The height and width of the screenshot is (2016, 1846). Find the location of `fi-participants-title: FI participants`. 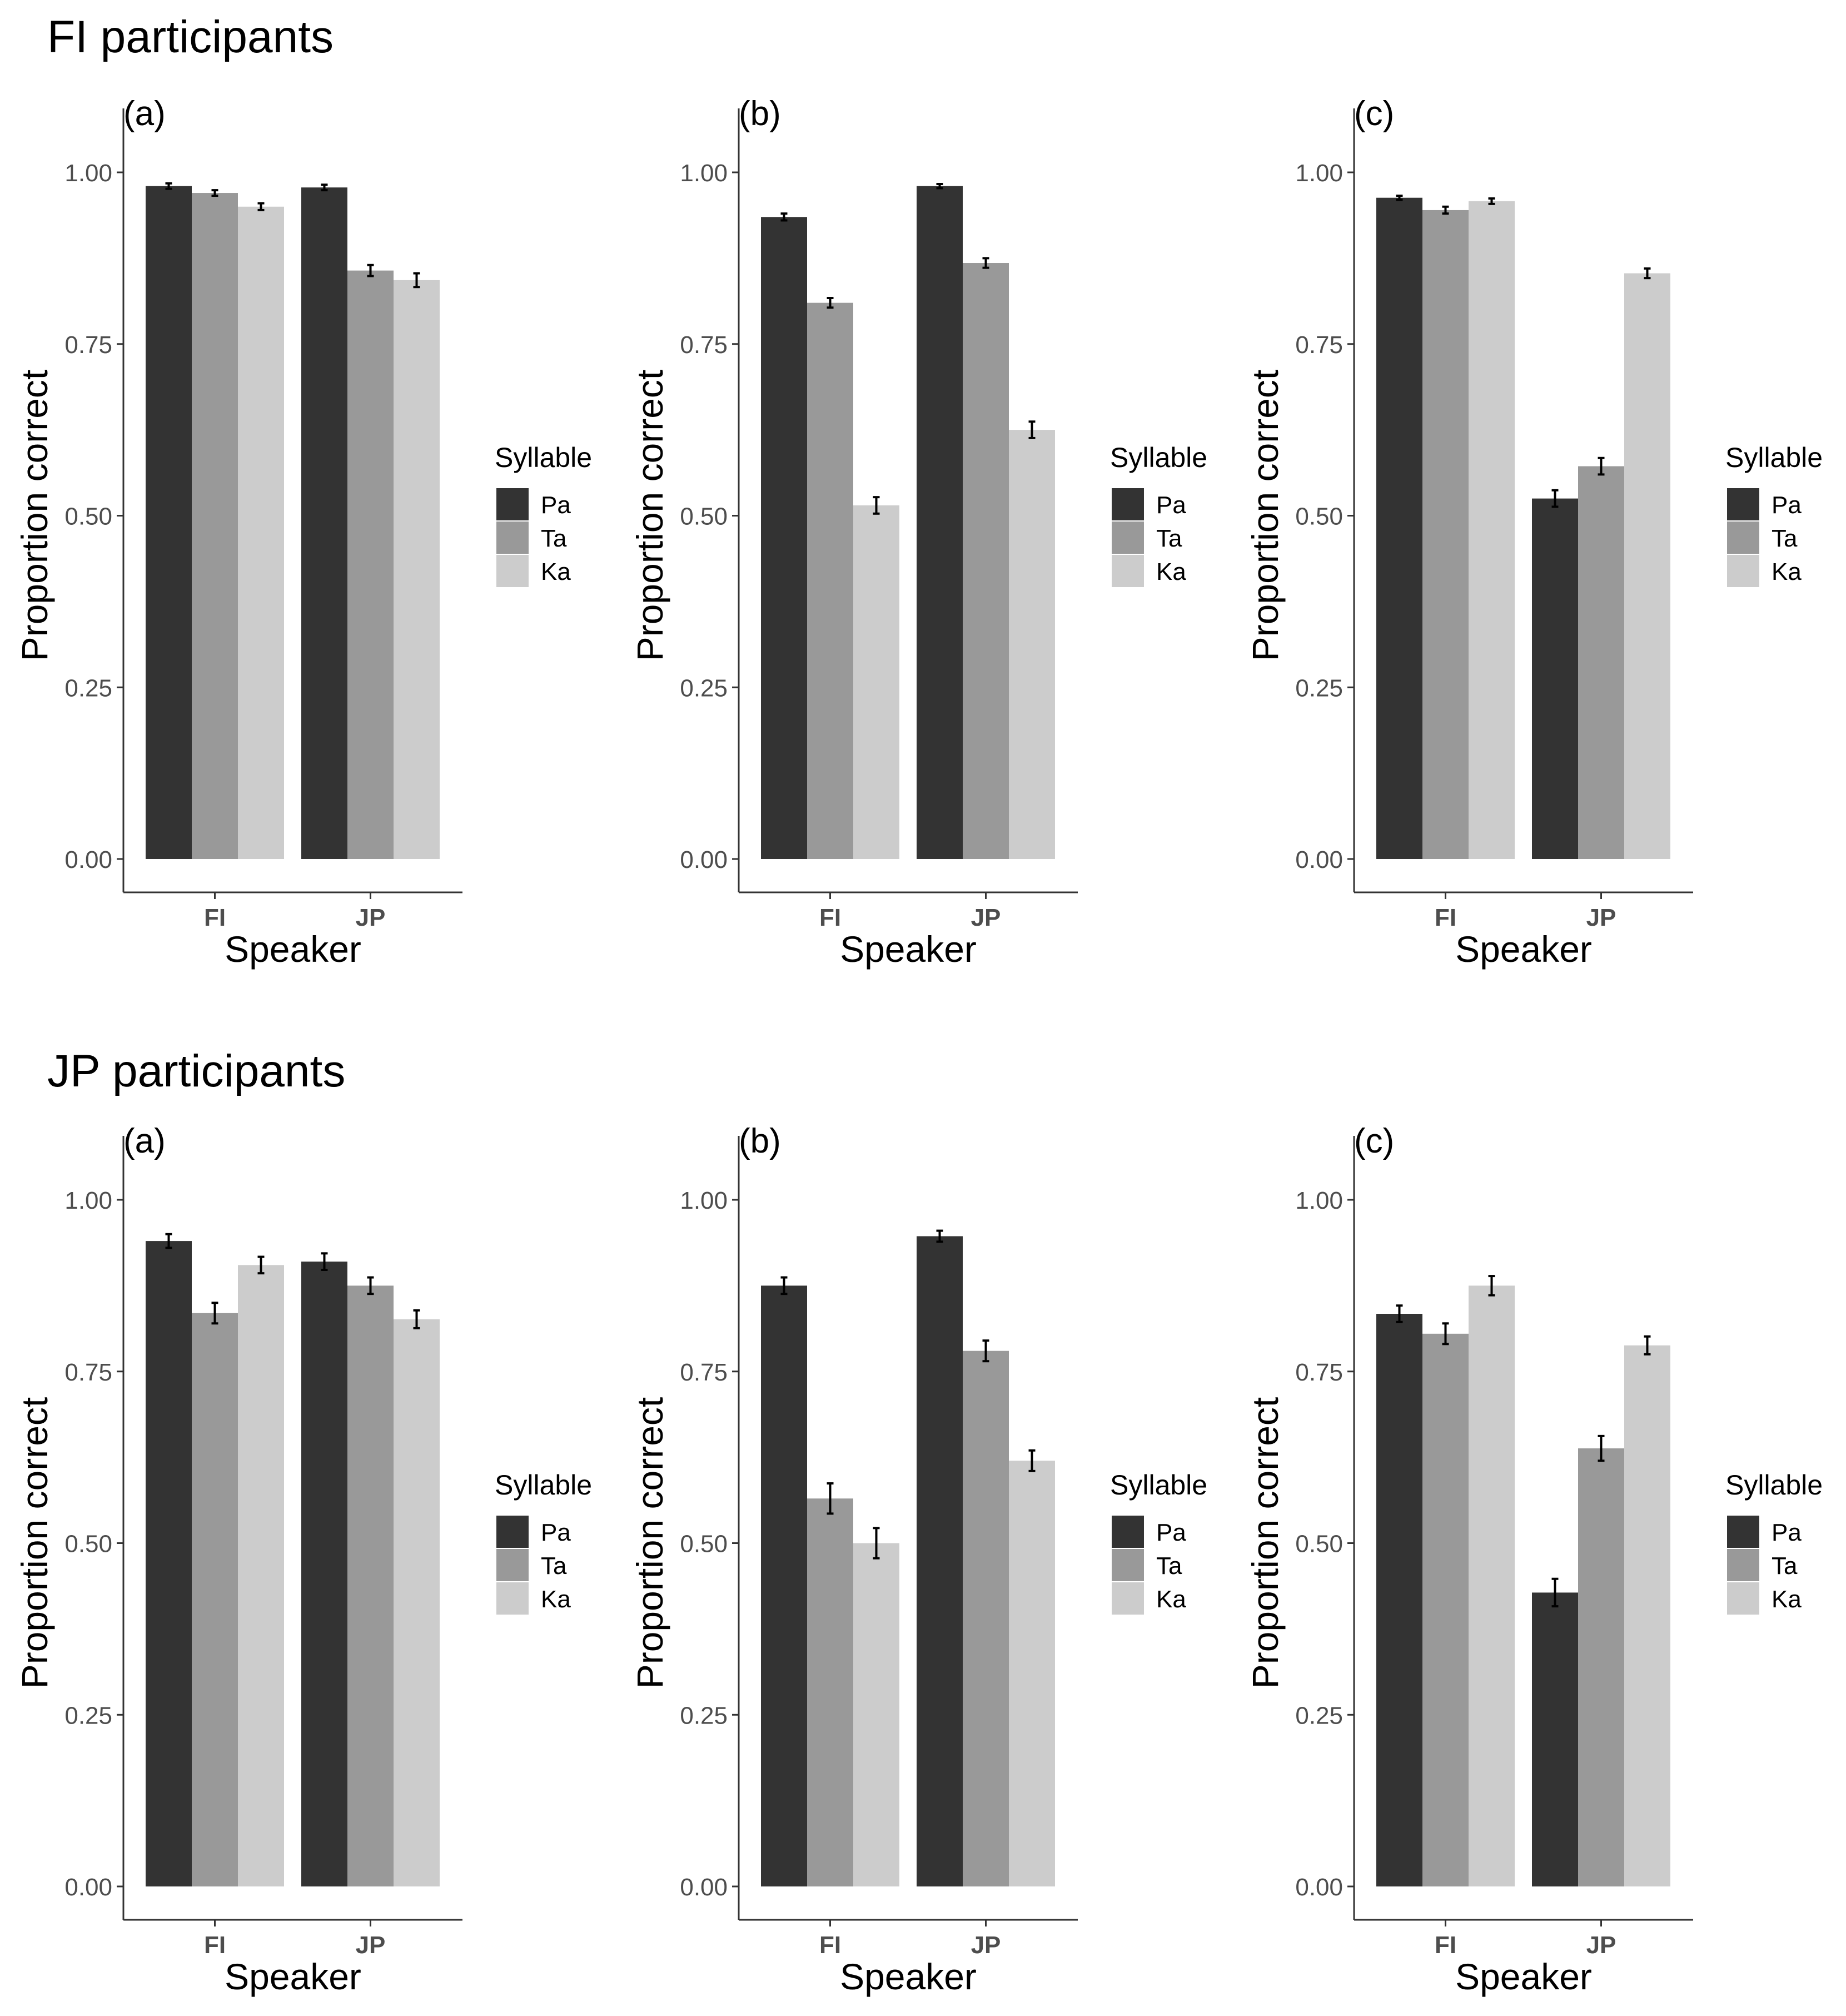

fi-participants-title: FI participants is located at coordinates (190, 37).